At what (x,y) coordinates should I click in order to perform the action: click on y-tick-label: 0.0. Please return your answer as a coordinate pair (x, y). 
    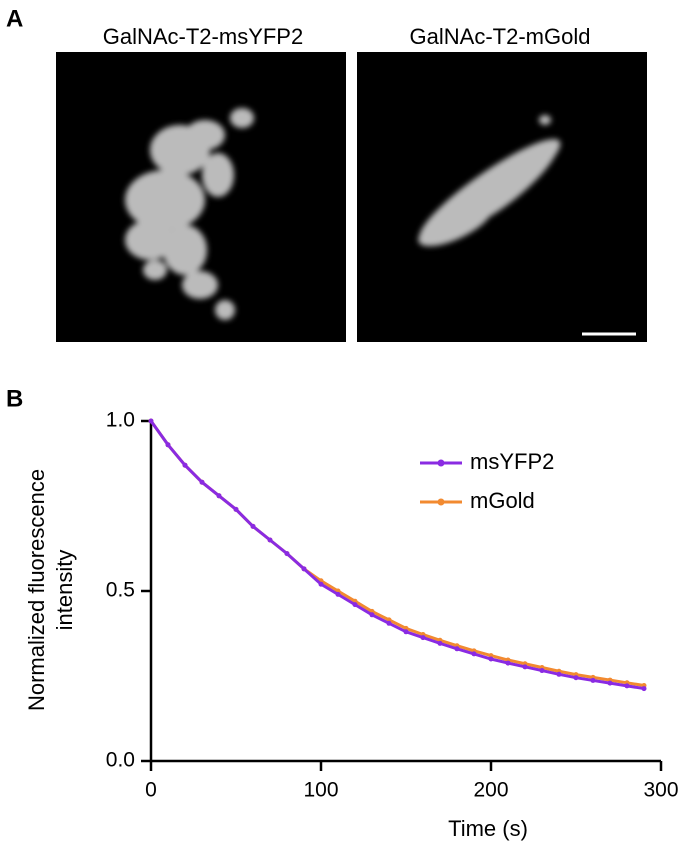
    Looking at the image, I should click on (120, 760).